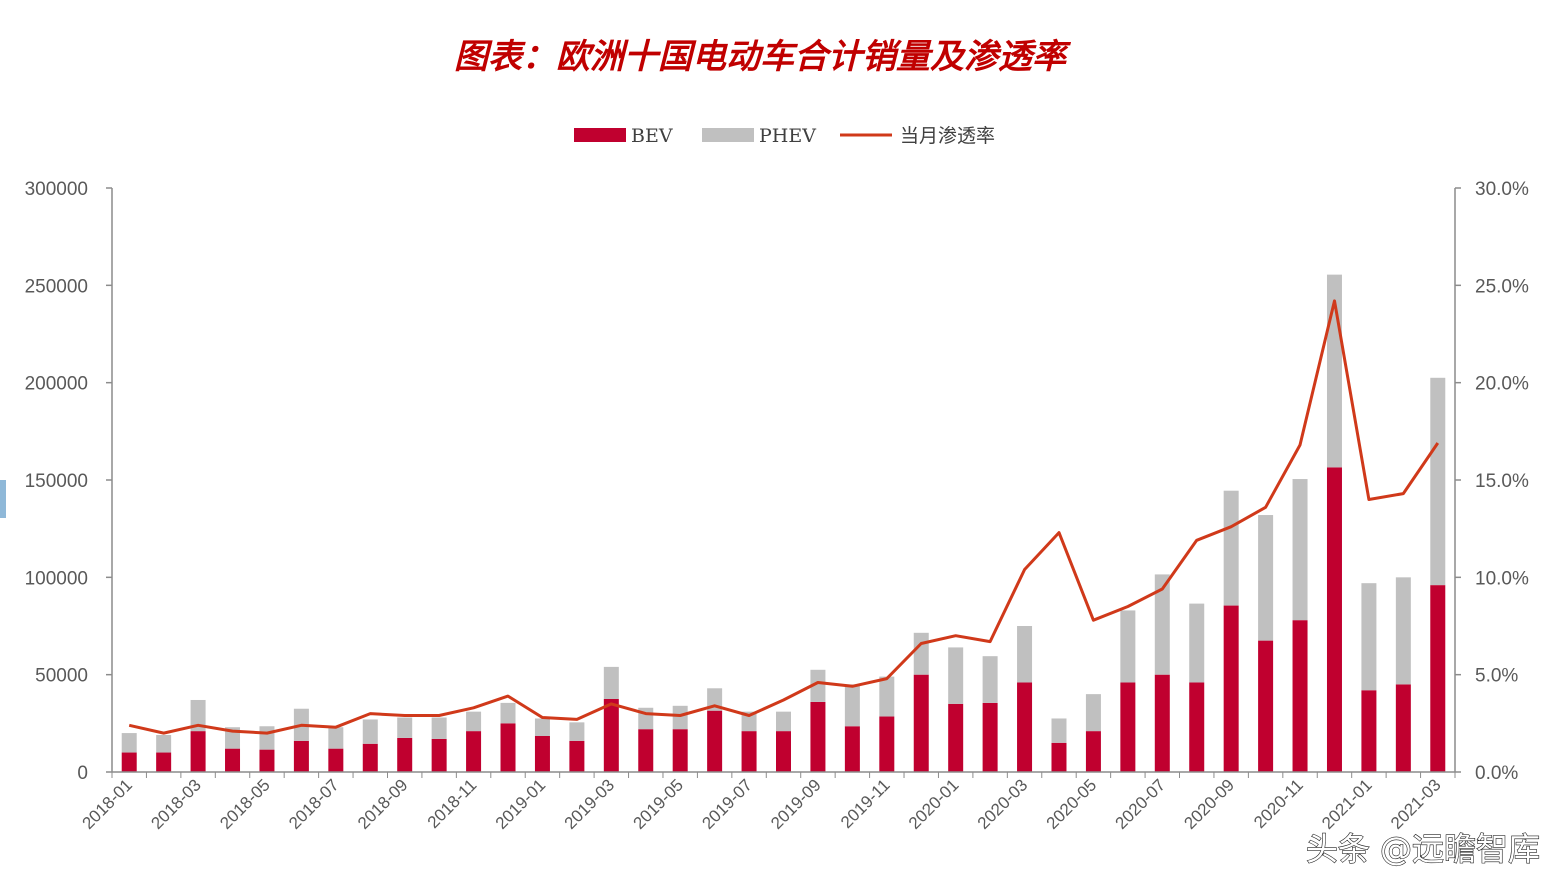 Image resolution: width=1566 pixels, height=892 pixels. Describe the element at coordinates (934, 804) in the screenshot. I see `x-tick-label: 2020-01` at that location.